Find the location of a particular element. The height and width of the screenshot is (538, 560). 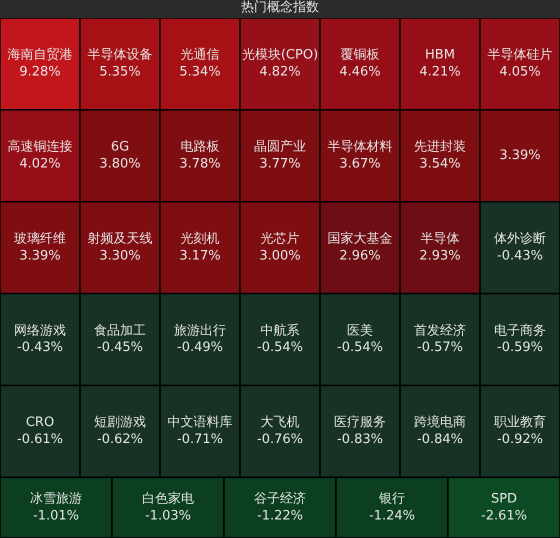

data-label: 3.30% is located at coordinates (120, 256).